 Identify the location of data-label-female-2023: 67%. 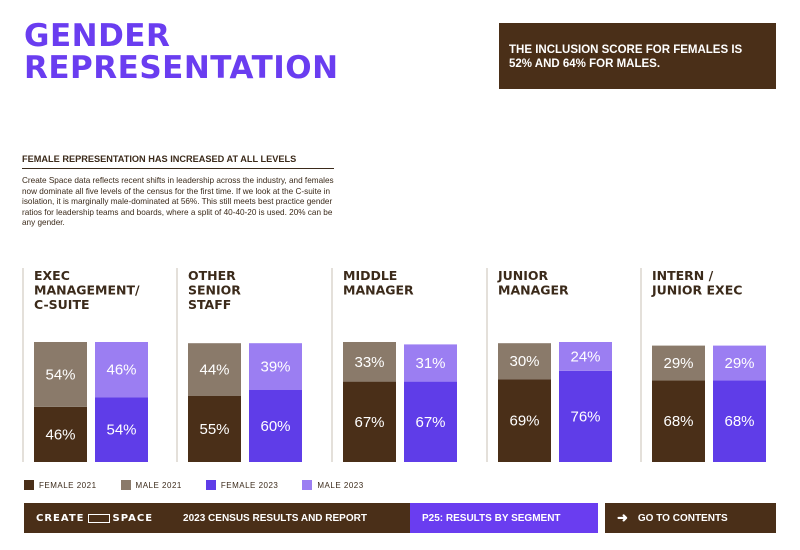
(430, 422).